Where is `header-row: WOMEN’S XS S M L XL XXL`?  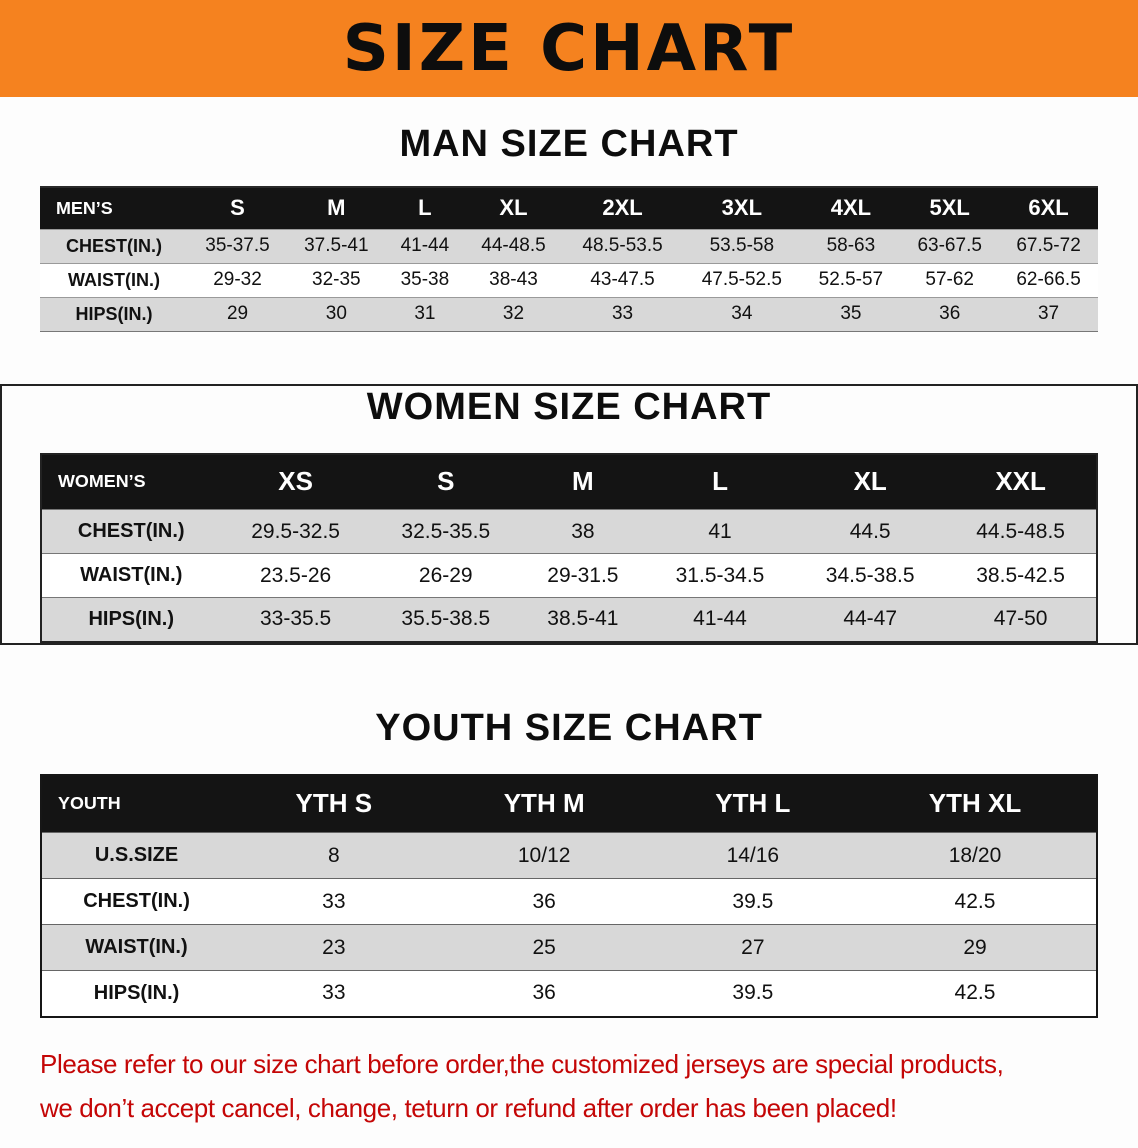 header-row: WOMEN’S XS S M L XL XXL is located at coordinates (569, 481).